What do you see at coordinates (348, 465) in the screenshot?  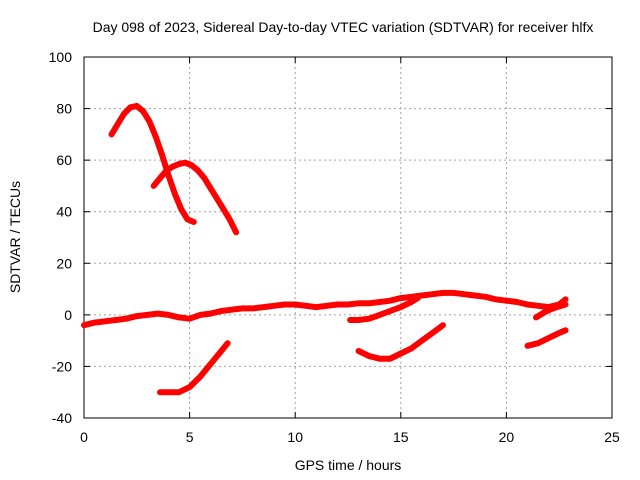 I see `x-axis-label: GPS time / hours` at bounding box center [348, 465].